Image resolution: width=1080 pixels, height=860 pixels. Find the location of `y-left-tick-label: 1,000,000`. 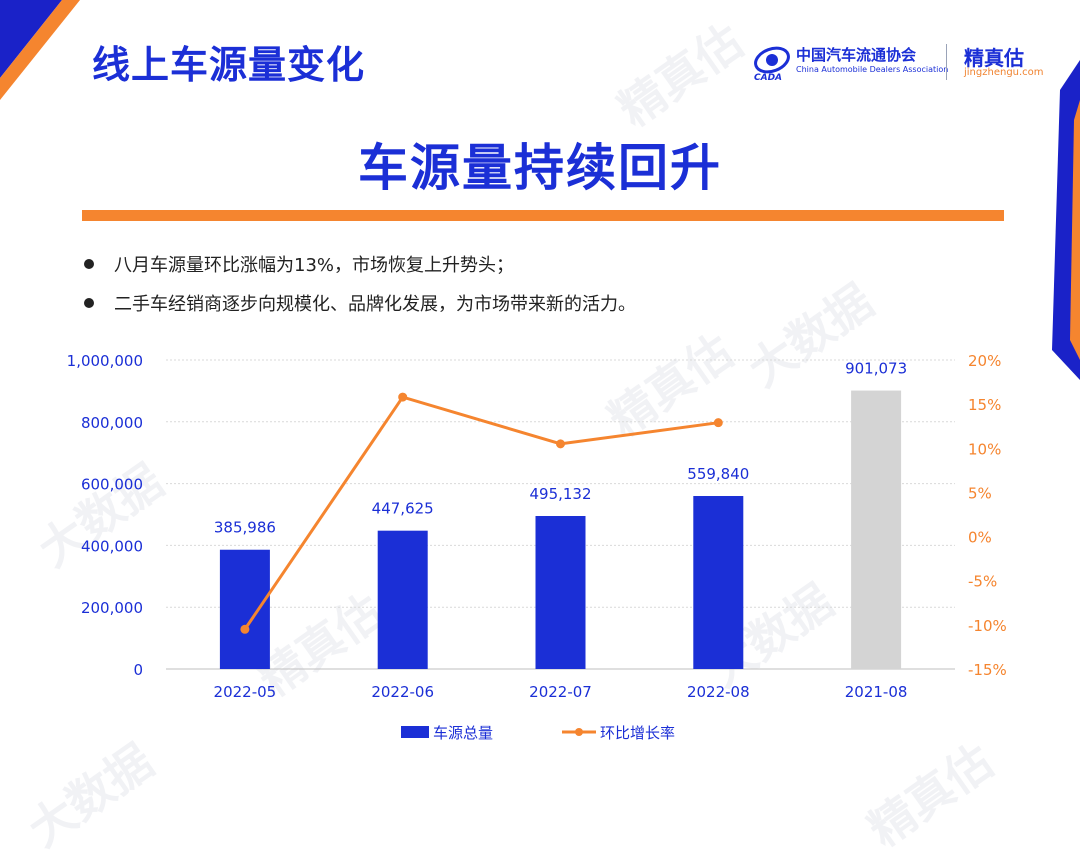

y-left-tick-label: 1,000,000 is located at coordinates (105, 361).